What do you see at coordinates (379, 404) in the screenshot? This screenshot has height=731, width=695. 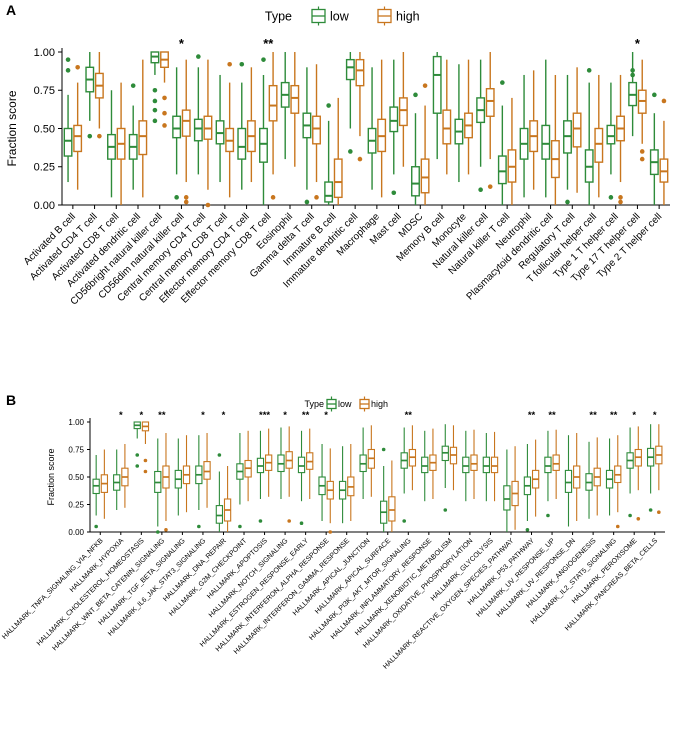 I see `legend-entry-label: high` at bounding box center [379, 404].